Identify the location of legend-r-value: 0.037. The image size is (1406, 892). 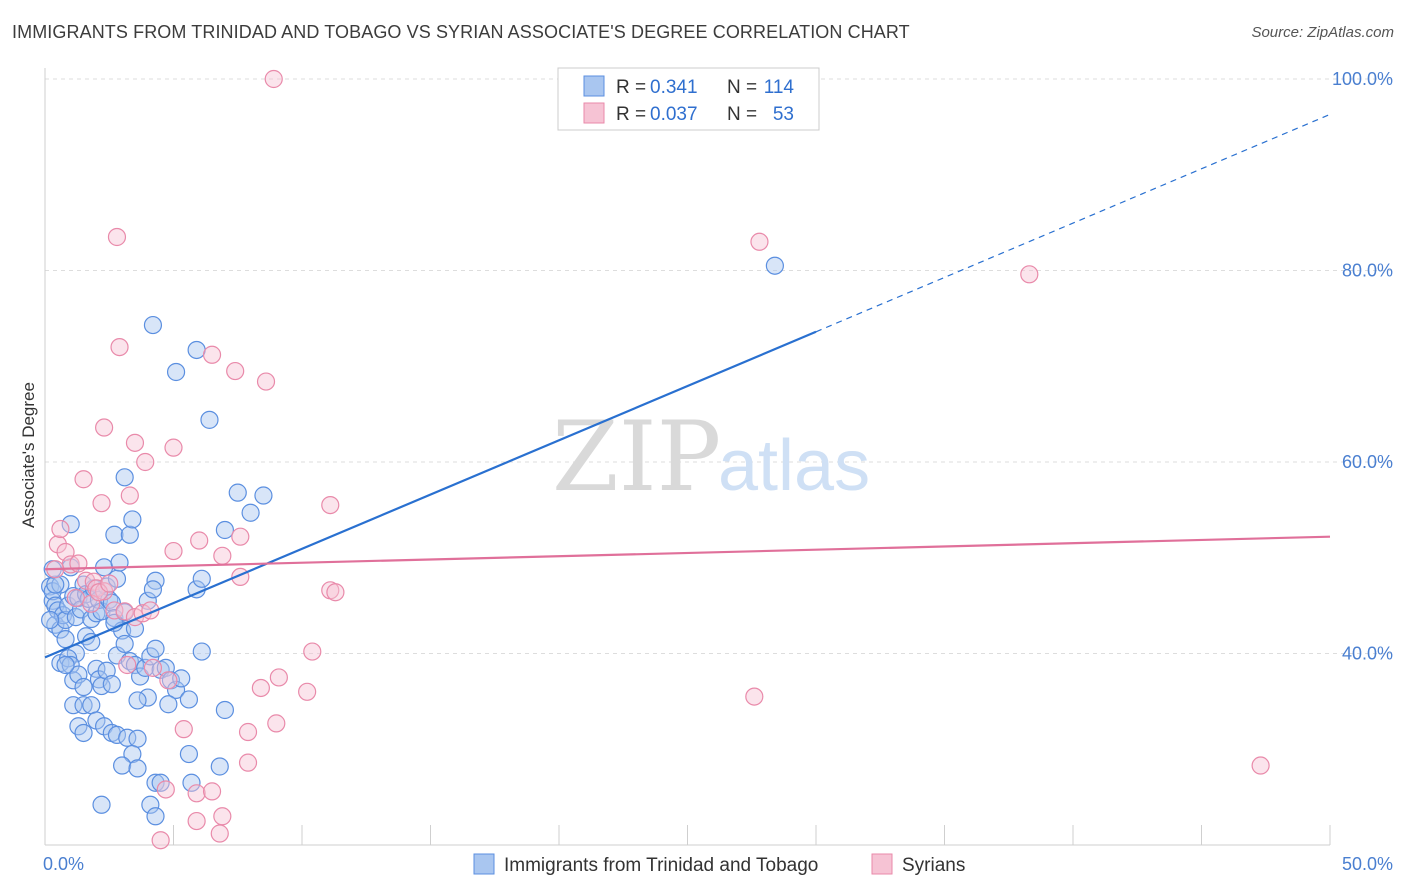
(674, 114).